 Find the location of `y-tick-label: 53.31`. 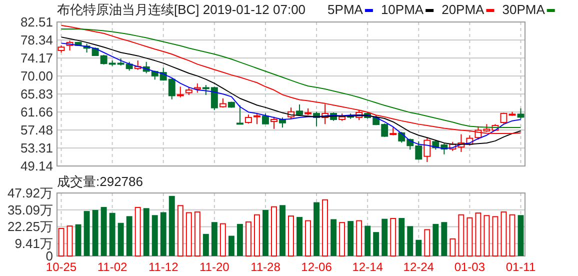

y-tick-label: 53.31 is located at coordinates (36, 148).